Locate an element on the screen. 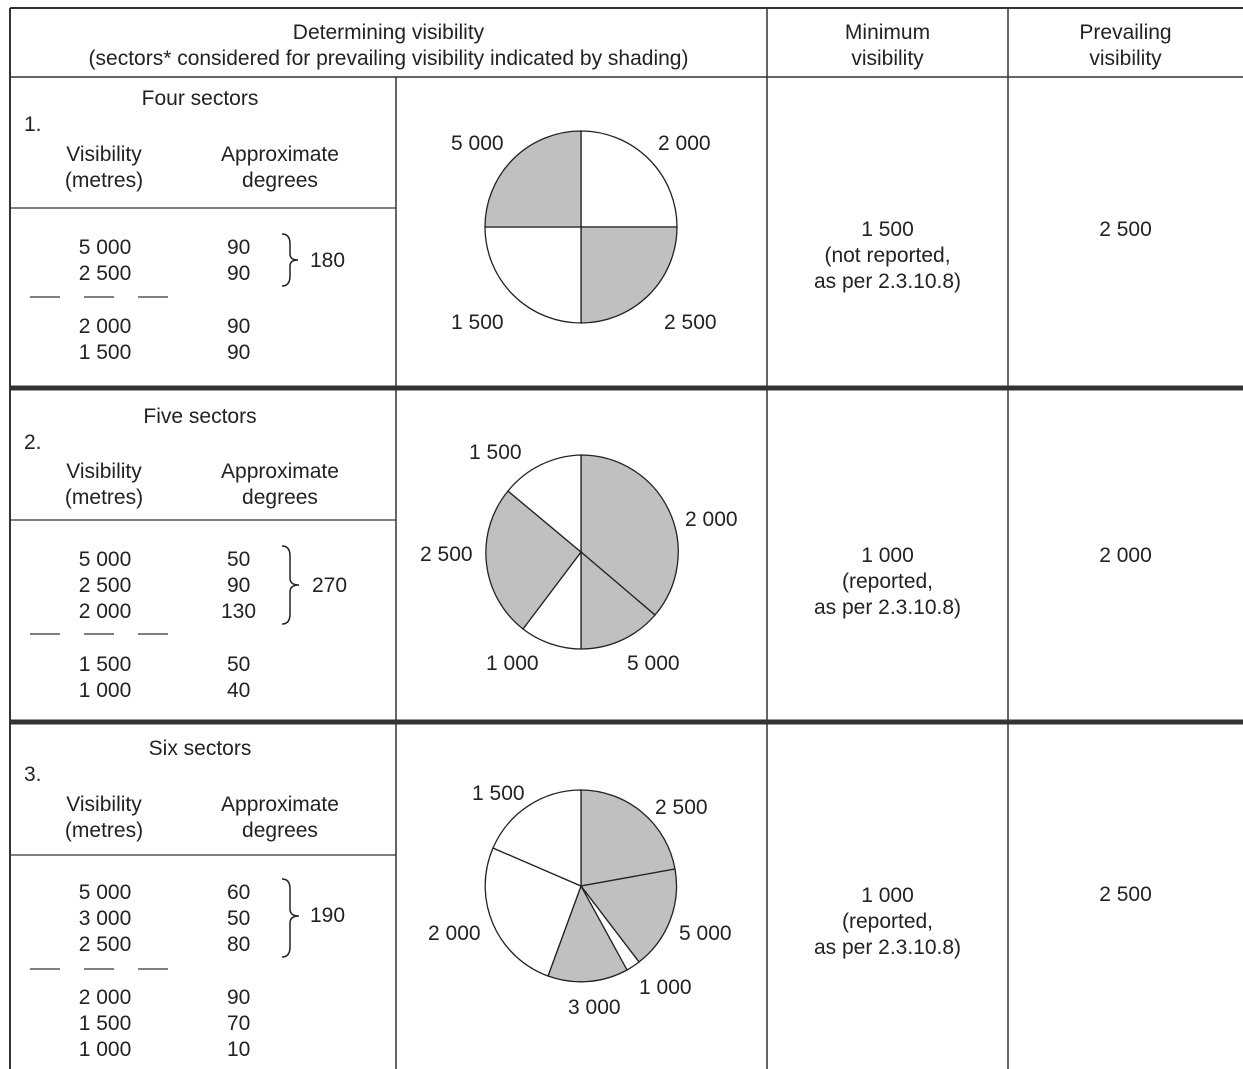  header-minimum-line1: Minimum is located at coordinates (887, 32).